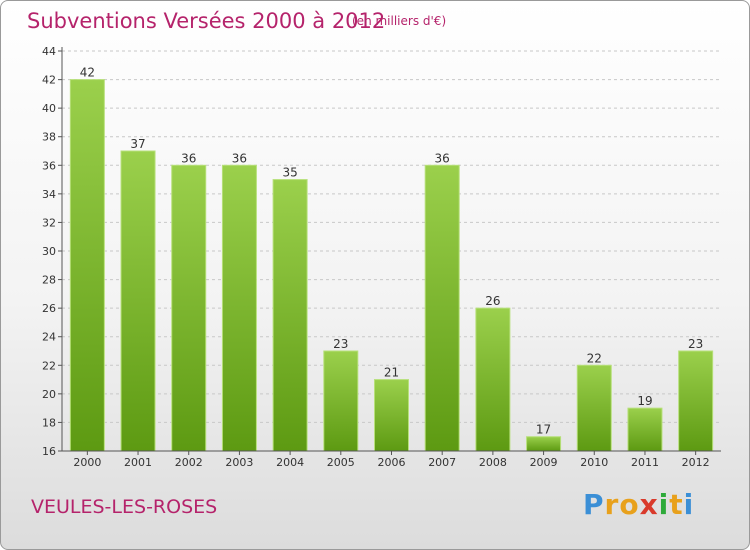 The image size is (750, 550). Describe the element at coordinates (544, 462) in the screenshot. I see `x-tick-label-2009: 2009` at that location.